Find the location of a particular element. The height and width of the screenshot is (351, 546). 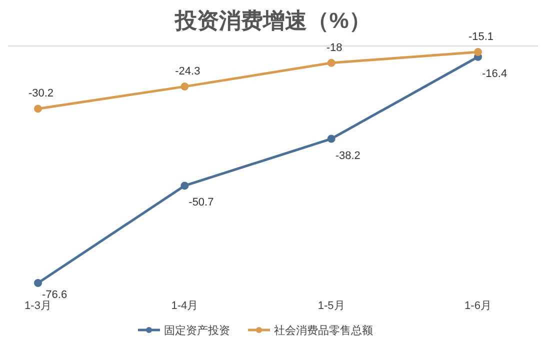

x-tick-label: 1-4月 is located at coordinates (184, 306).